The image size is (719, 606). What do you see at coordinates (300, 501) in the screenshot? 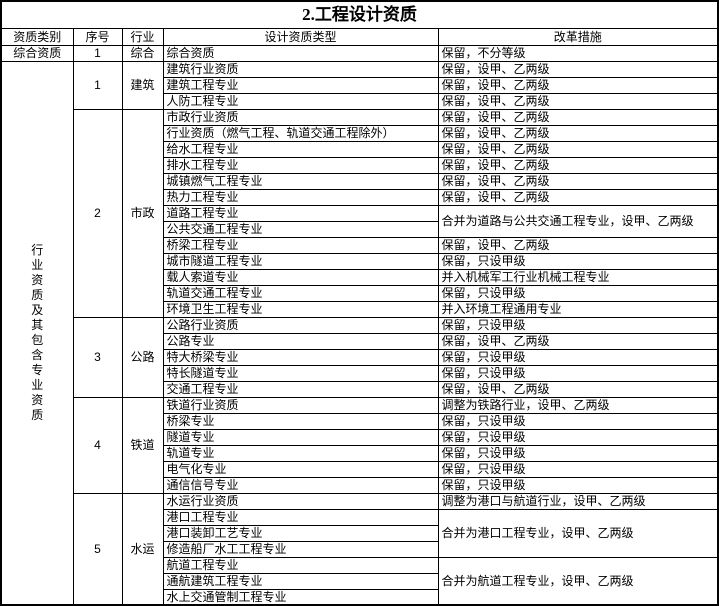
I see `design-type-cell: 水运行业资质` at bounding box center [300, 501].